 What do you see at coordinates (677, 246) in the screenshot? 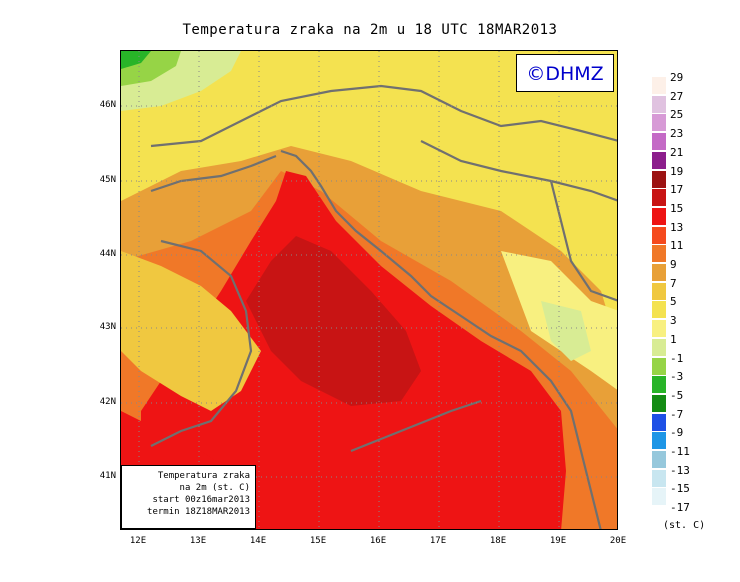
I see `legend-label: 11` at bounding box center [677, 246].